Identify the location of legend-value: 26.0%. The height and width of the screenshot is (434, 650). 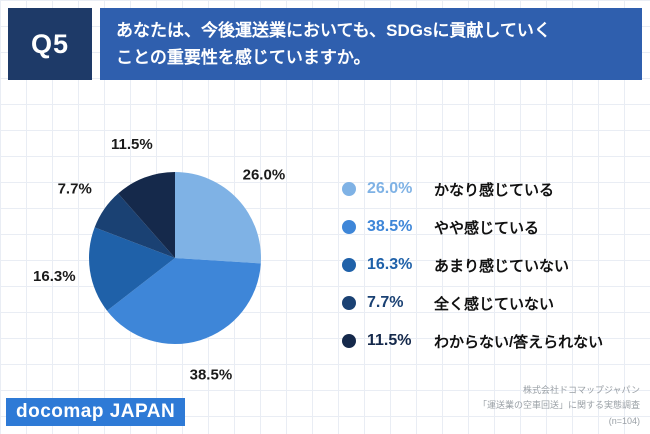
(390, 188).